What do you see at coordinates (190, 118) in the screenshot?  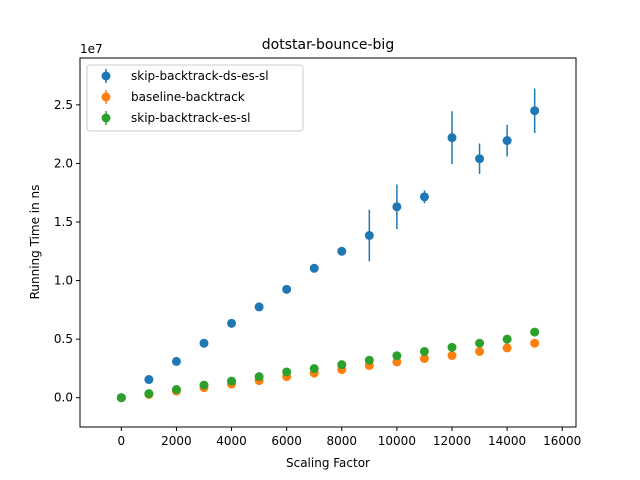 I see `legend-label: skip-backtrack-es-sl` at bounding box center [190, 118].